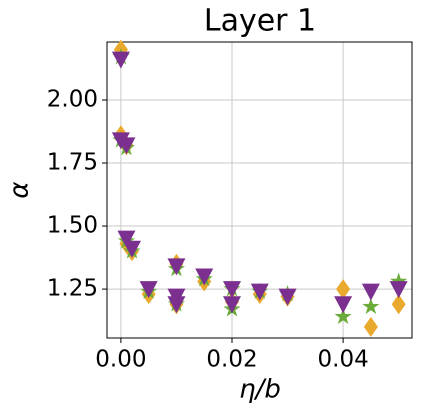 This screenshot has height=417, width=423. What do you see at coordinates (260, 390) in the screenshot?
I see `x-axis-label: η/b` at bounding box center [260, 390].